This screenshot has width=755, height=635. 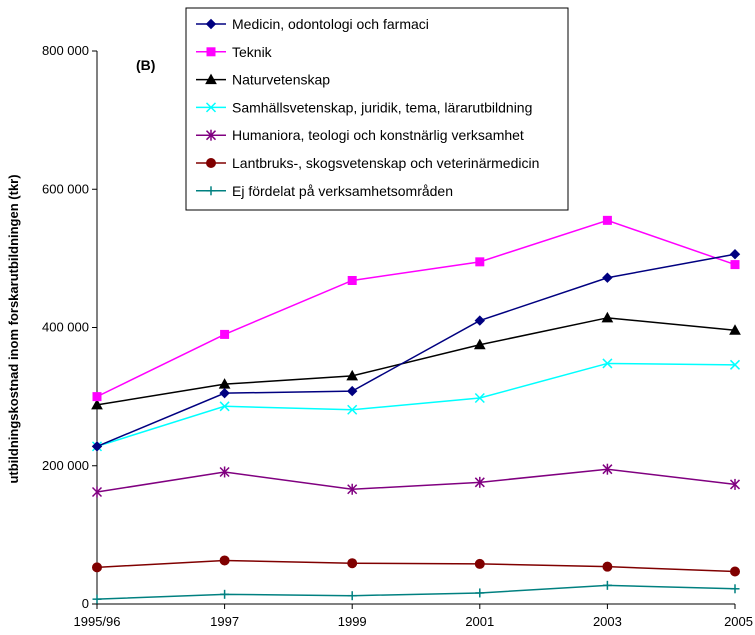 I want to click on panel-label: (B), so click(x=145, y=65).